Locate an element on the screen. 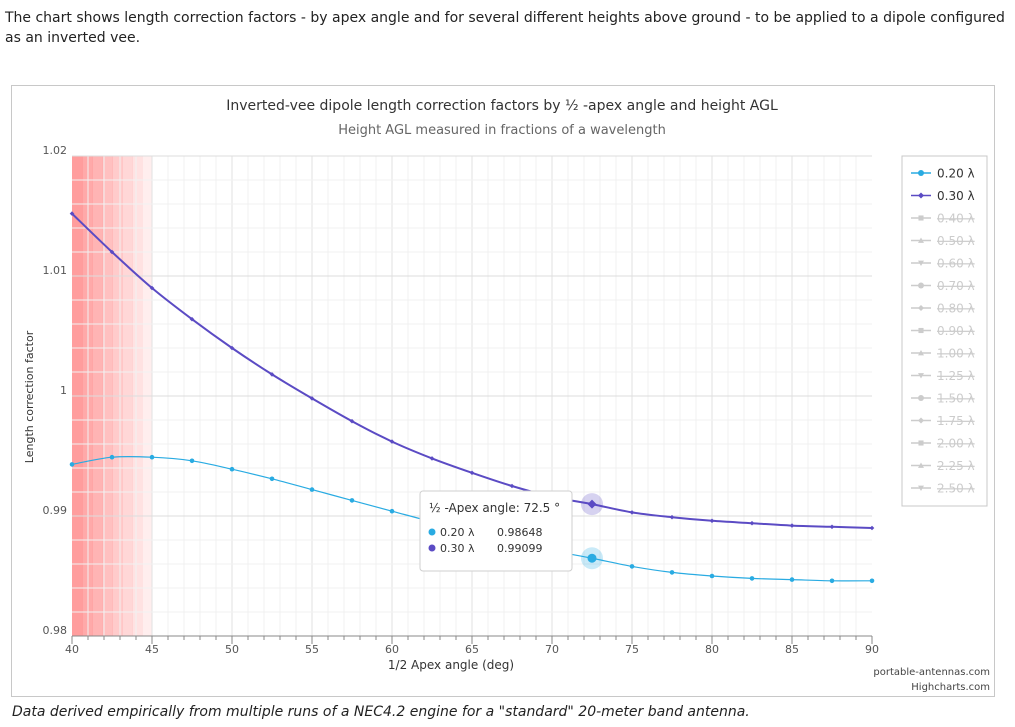 The image size is (1015, 727). legend-item-label: 1.00 λ is located at coordinates (956, 354).